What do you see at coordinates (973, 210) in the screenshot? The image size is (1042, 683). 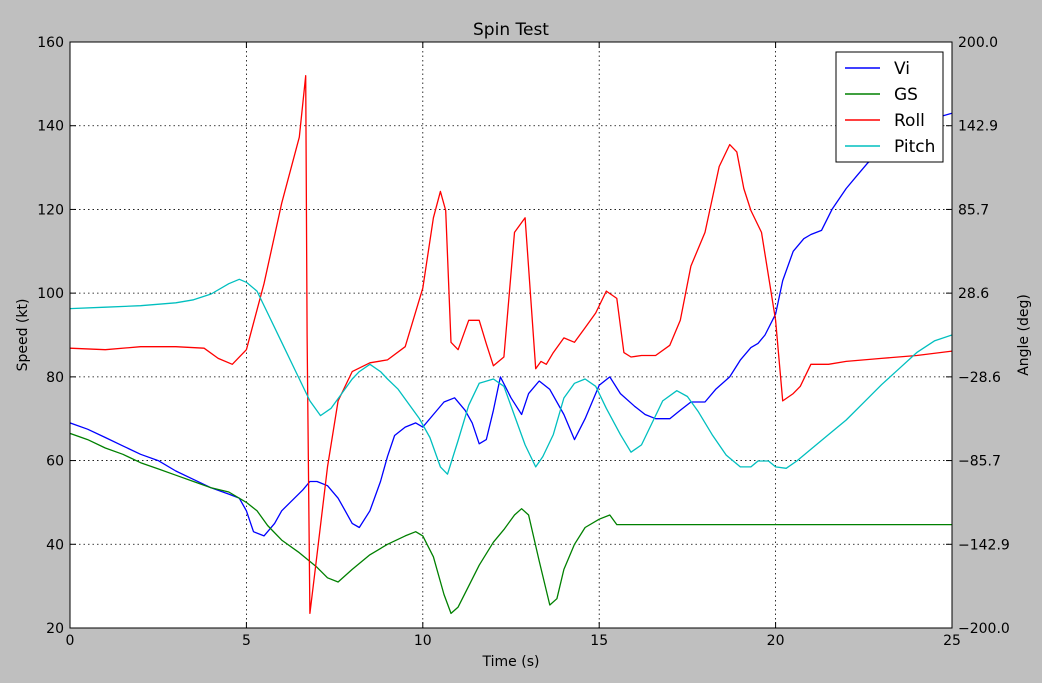 I see `y2-tick-label: 85.7` at bounding box center [973, 210].